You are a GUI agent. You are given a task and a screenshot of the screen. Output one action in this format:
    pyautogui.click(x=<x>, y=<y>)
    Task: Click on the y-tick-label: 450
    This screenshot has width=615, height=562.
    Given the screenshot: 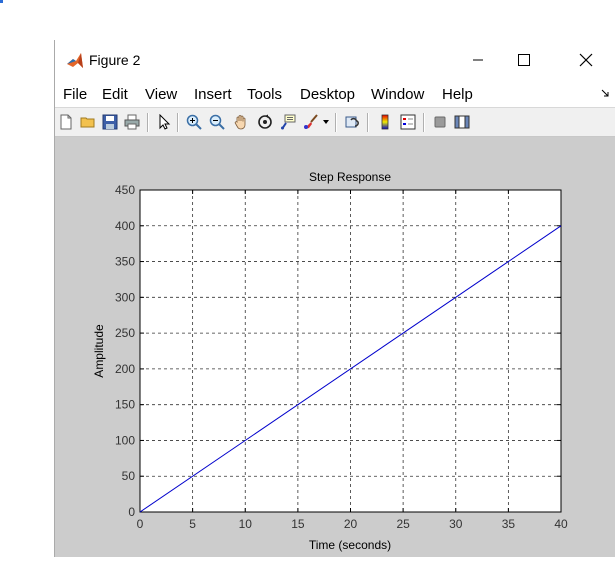 What is the action you would take?
    pyautogui.click(x=125, y=190)
    